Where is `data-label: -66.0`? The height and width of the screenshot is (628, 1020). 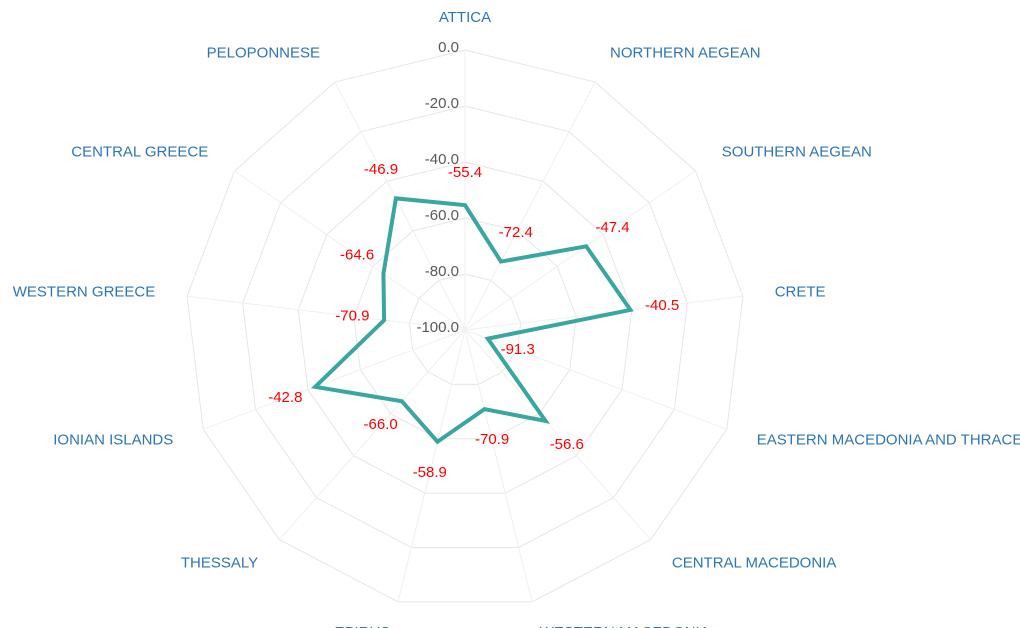 data-label: -66.0 is located at coordinates (381, 424).